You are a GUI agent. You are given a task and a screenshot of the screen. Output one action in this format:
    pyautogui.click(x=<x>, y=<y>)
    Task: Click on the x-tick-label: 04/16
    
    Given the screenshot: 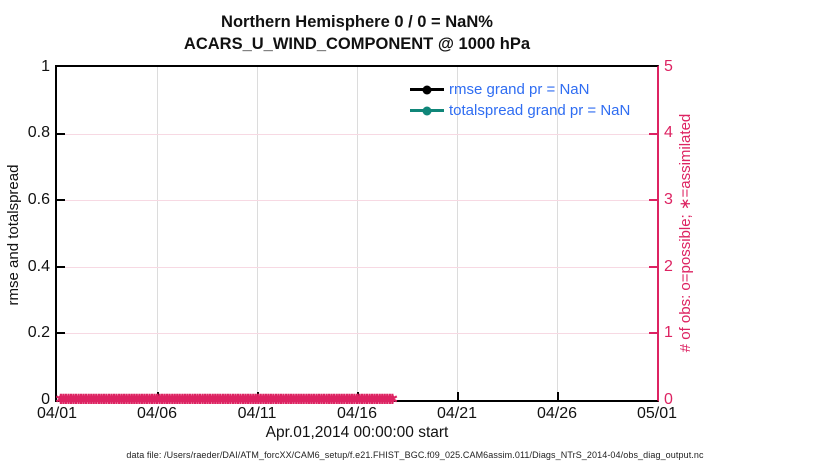 What is the action you would take?
    pyautogui.click(x=357, y=413)
    